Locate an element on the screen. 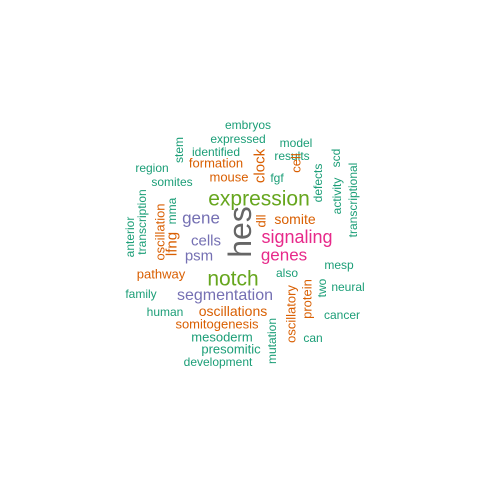 The width and height of the screenshot is (480, 480). word-dll: dll is located at coordinates (261, 221).